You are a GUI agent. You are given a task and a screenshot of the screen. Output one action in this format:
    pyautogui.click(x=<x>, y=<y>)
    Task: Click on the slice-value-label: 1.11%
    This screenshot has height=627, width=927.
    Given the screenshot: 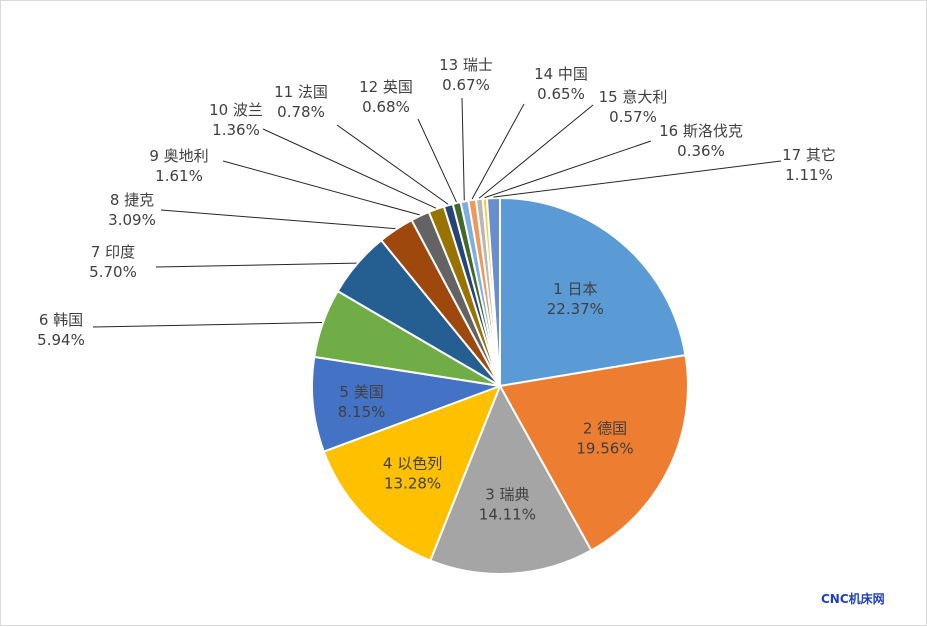 What is the action you would take?
    pyautogui.click(x=809, y=175)
    